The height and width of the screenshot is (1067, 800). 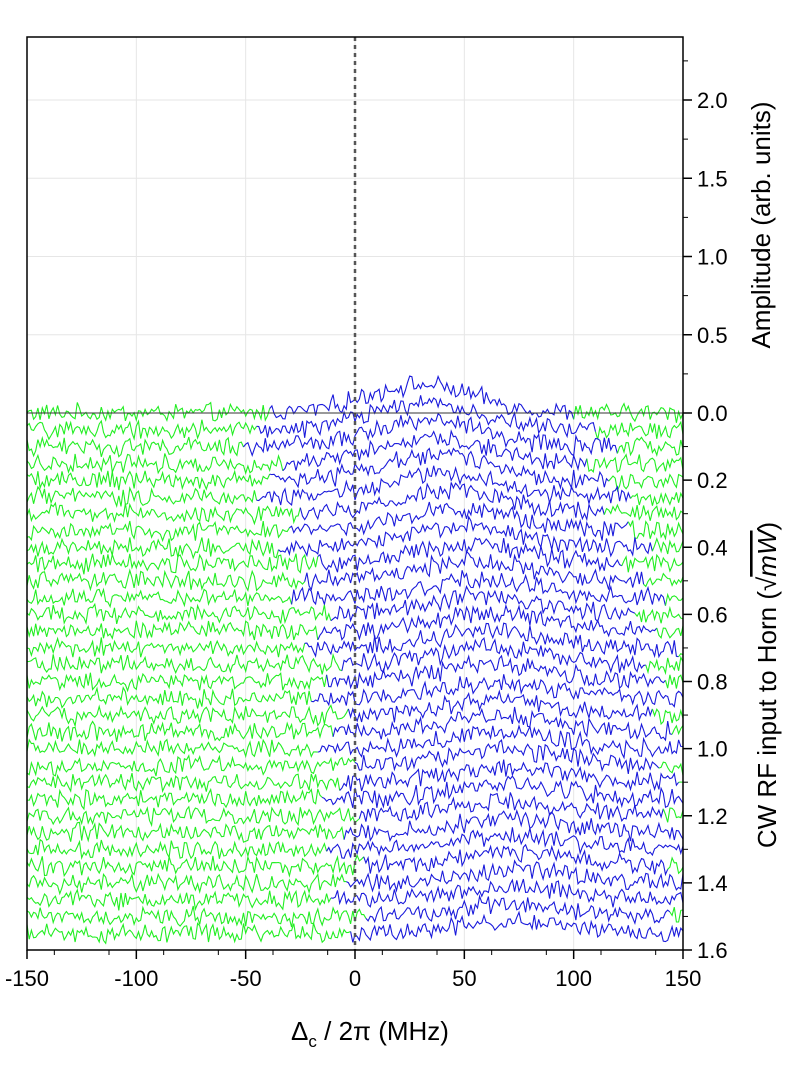 What do you see at coordinates (573, 978) in the screenshot?
I see `x-tick-label: 100` at bounding box center [573, 978].